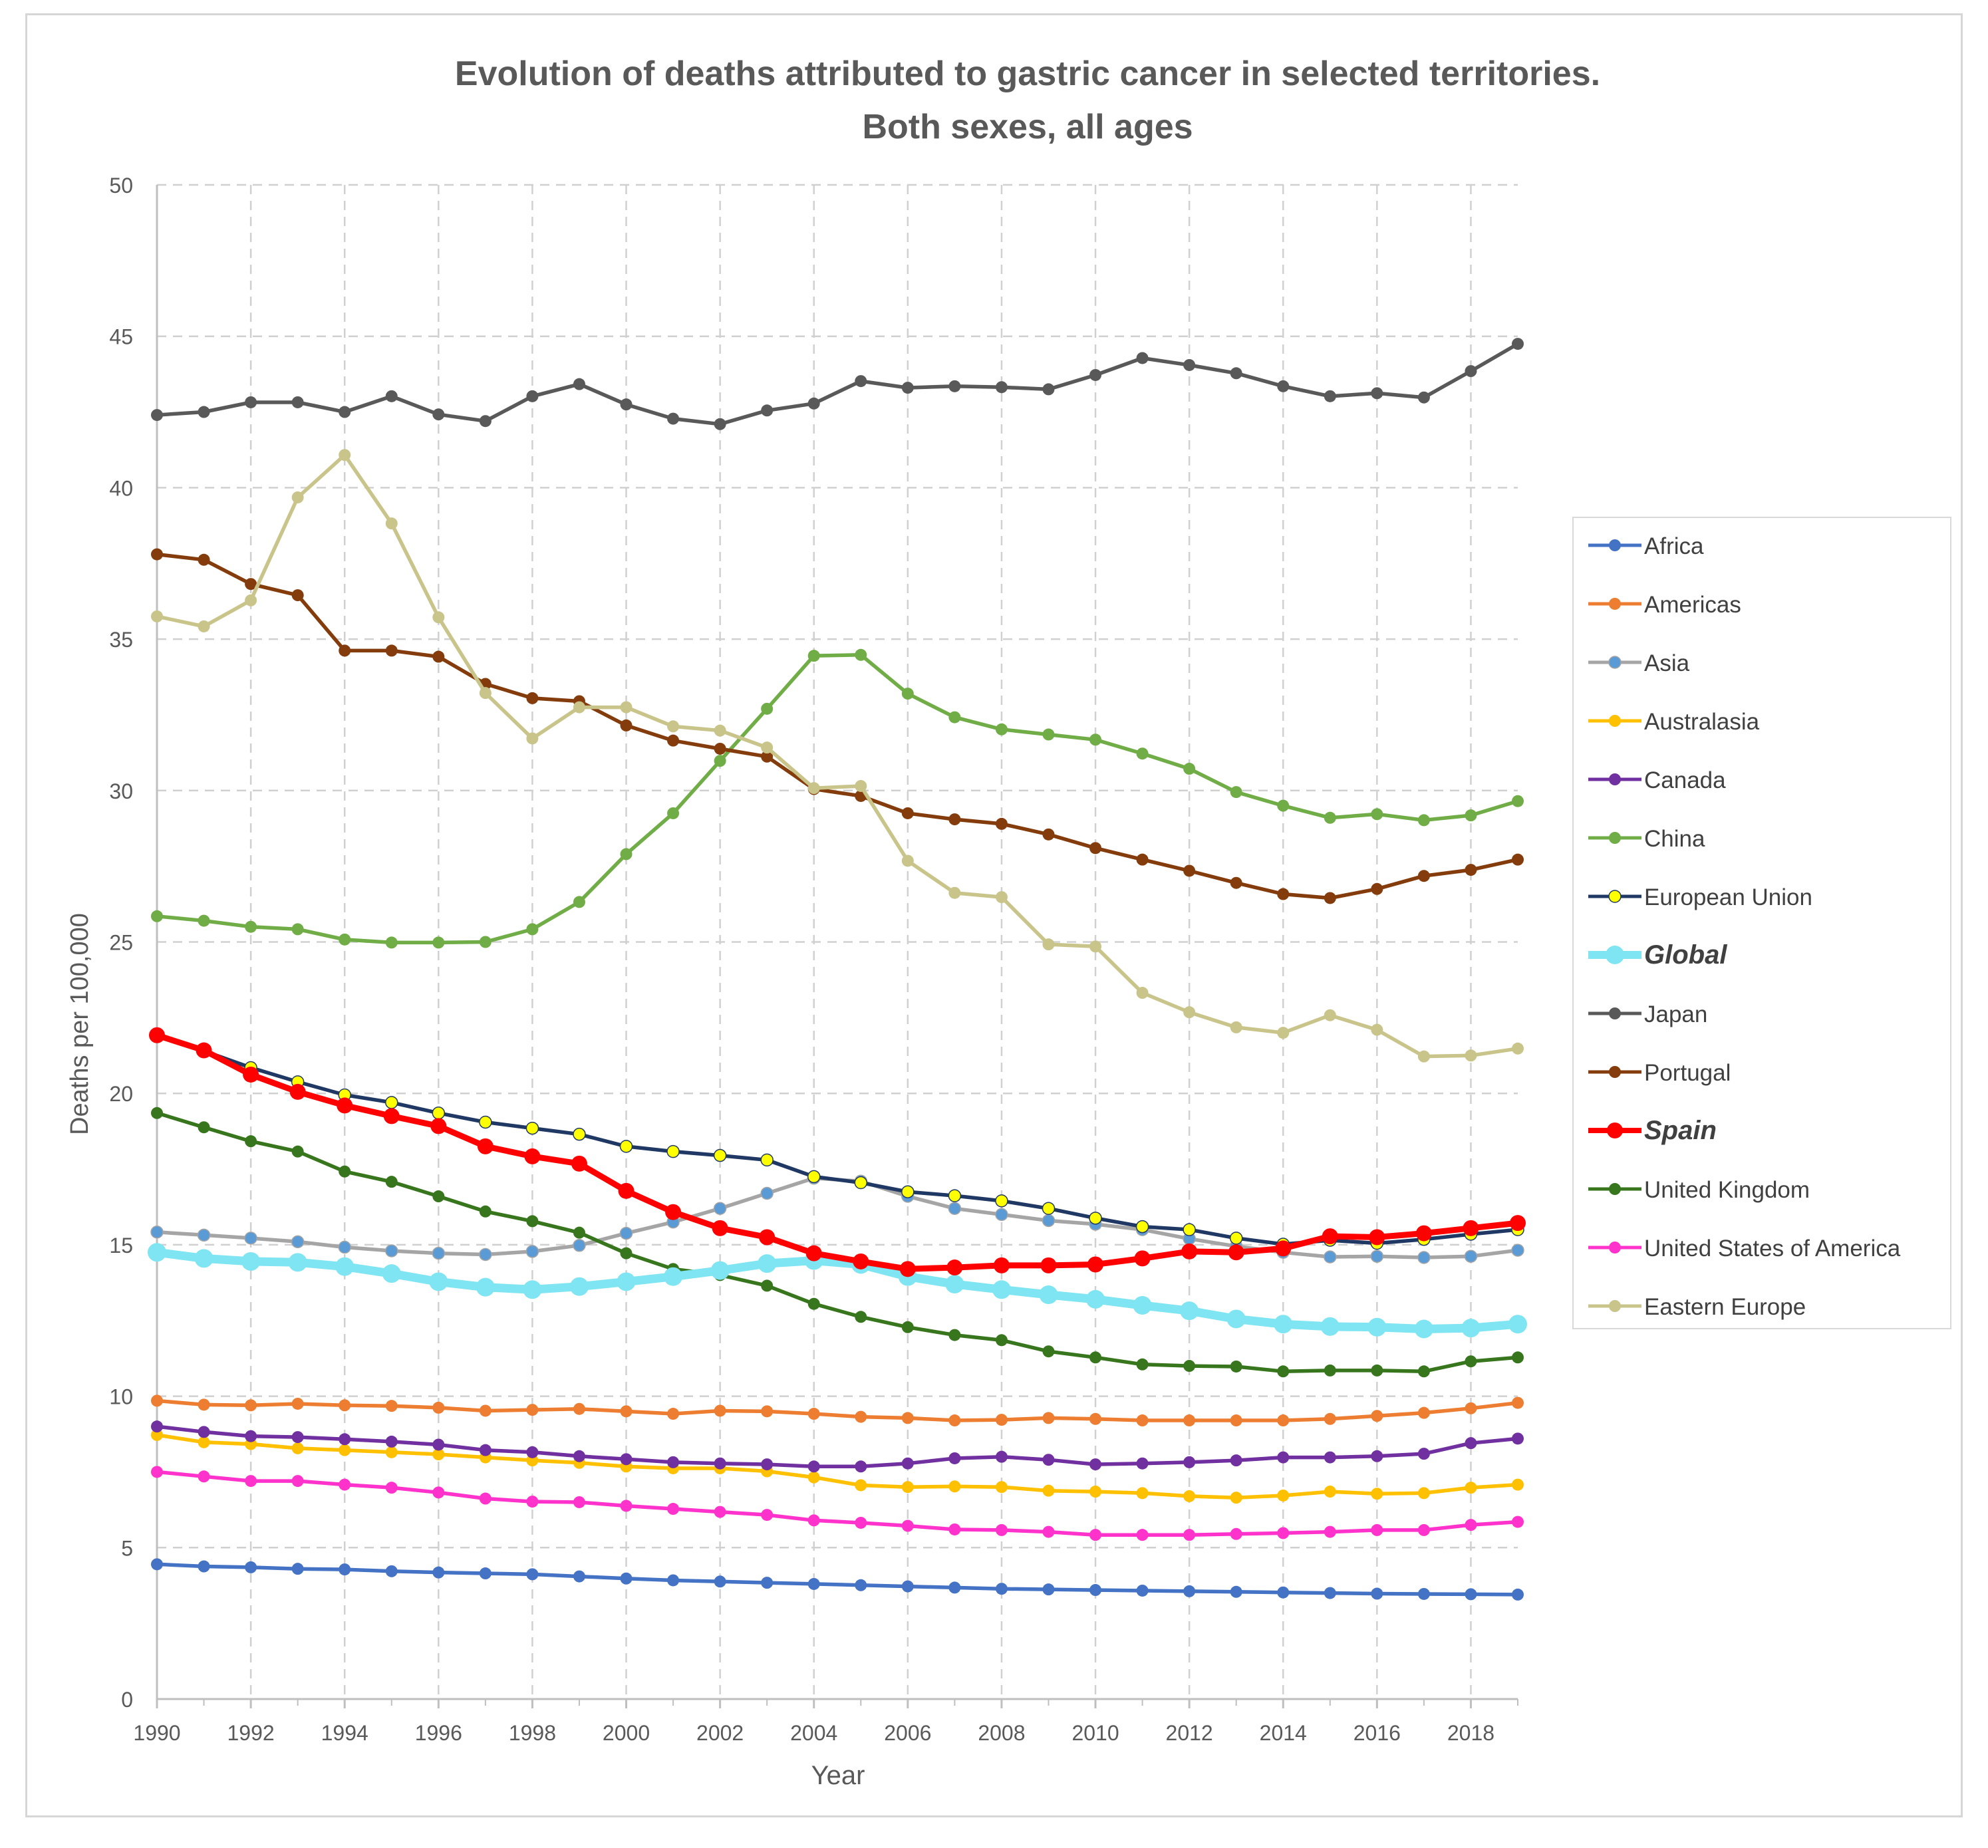 This screenshot has height=1848, width=1988. What do you see at coordinates (1674, 839) in the screenshot?
I see `legend-label: China` at bounding box center [1674, 839].